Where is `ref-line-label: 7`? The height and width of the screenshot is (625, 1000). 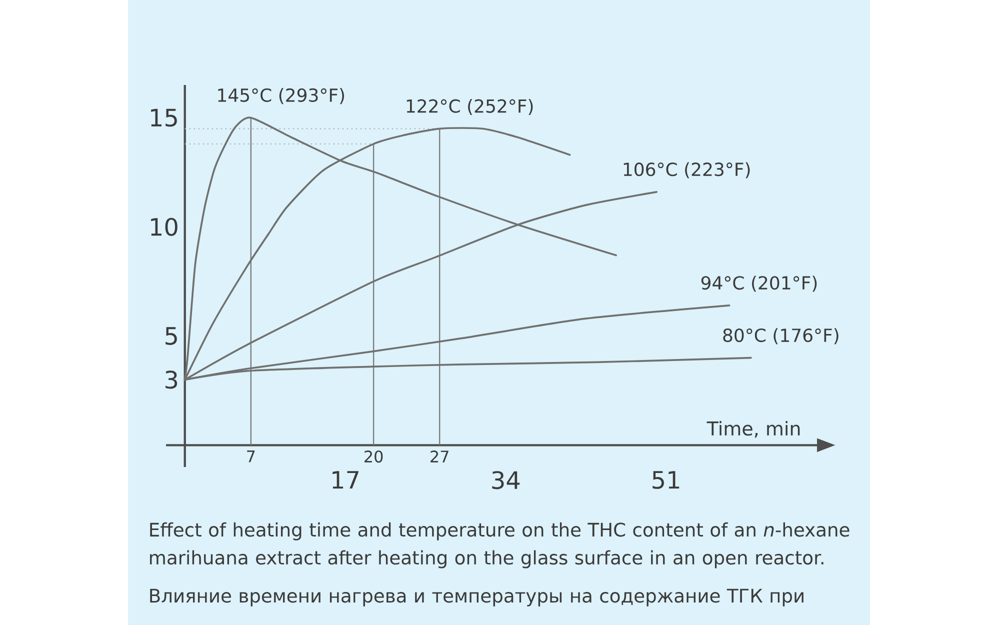 ref-line-label: 7 is located at coordinates (251, 456).